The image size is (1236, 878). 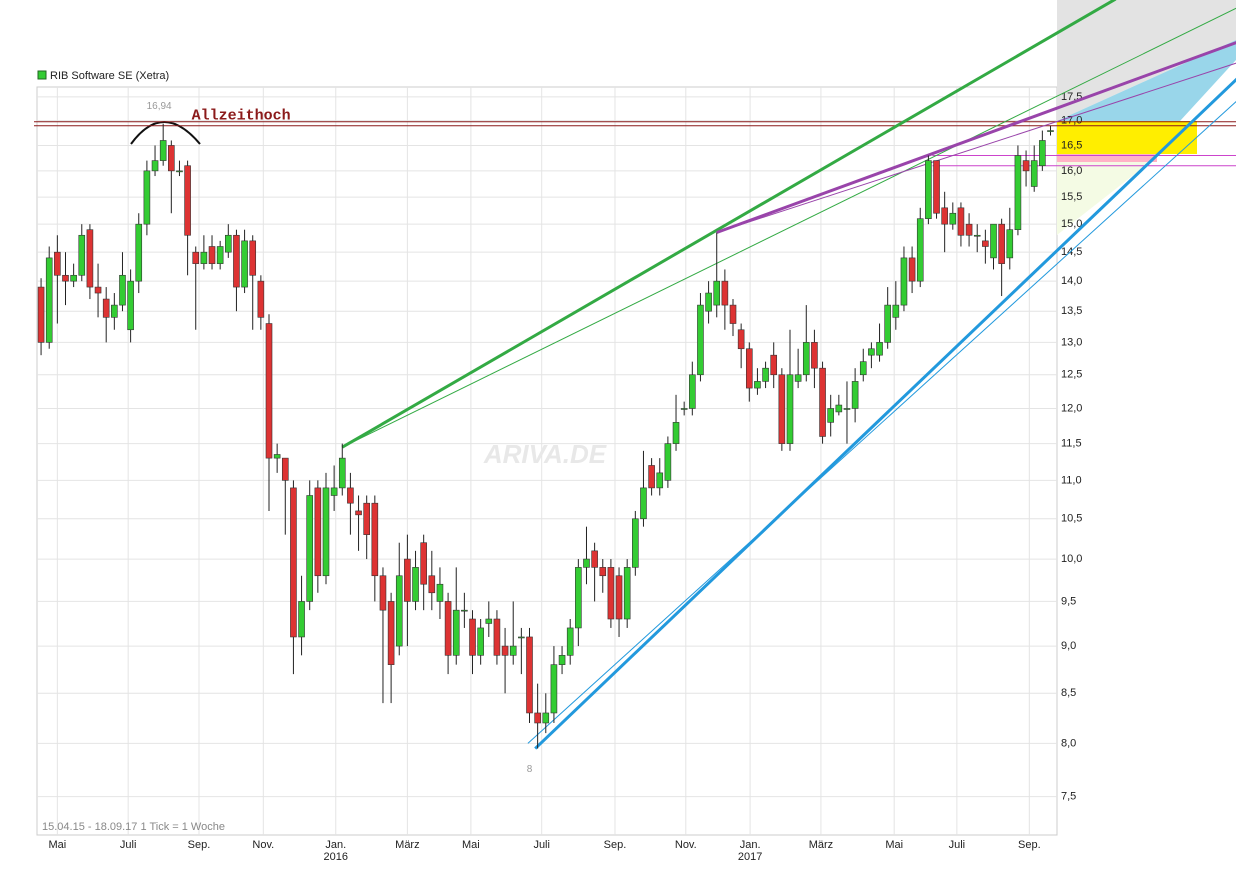 I want to click on x-tick-label: März, so click(x=407, y=845).